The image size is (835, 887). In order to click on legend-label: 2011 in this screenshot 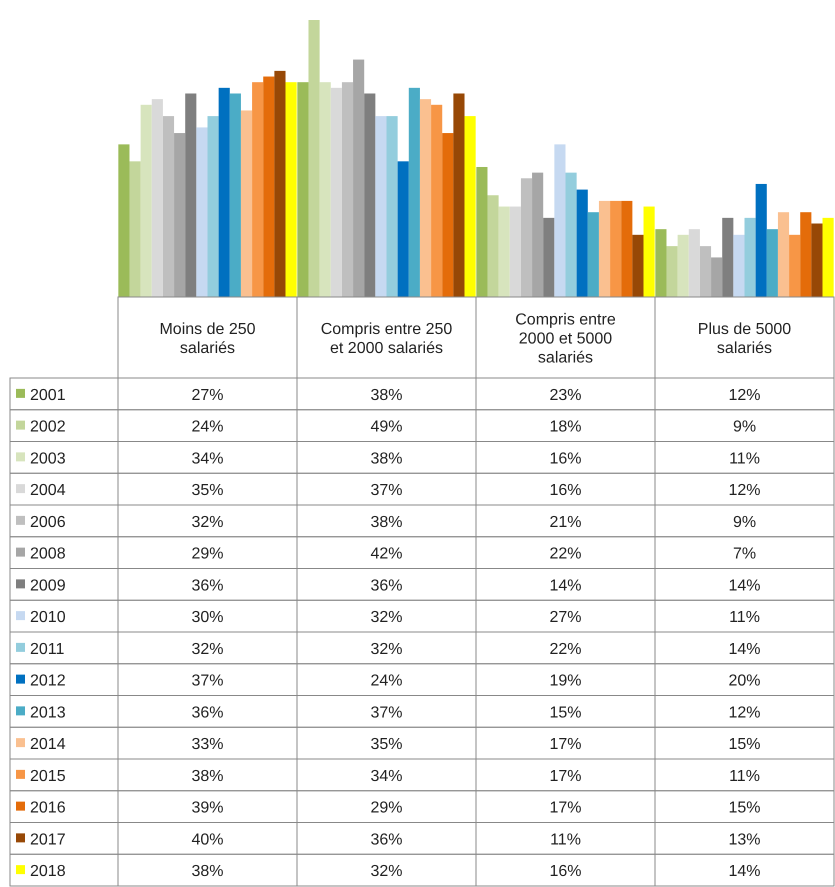, I will do `click(47, 649)`.